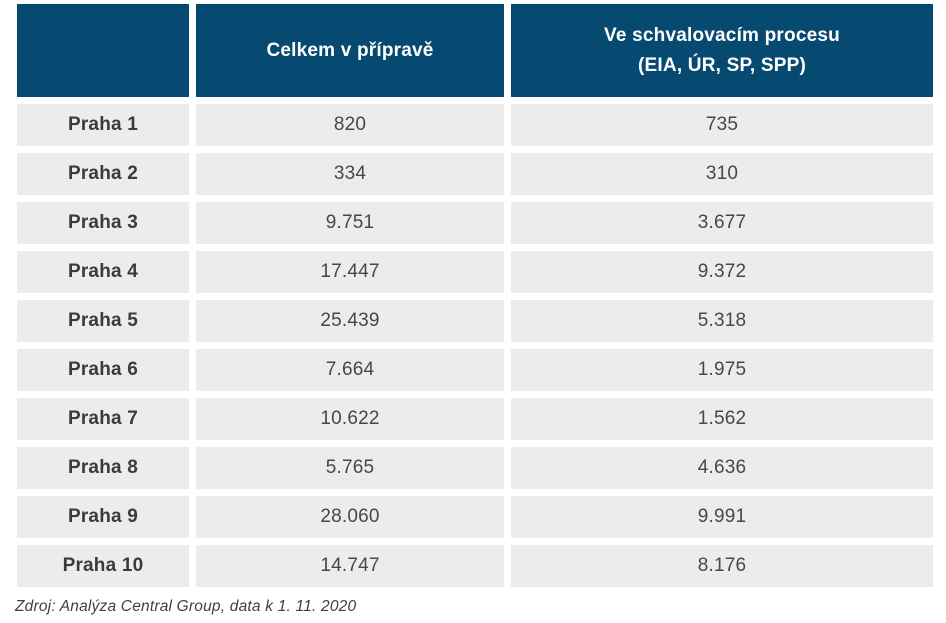  I want to click on row-district: Praha 4, so click(103, 272).